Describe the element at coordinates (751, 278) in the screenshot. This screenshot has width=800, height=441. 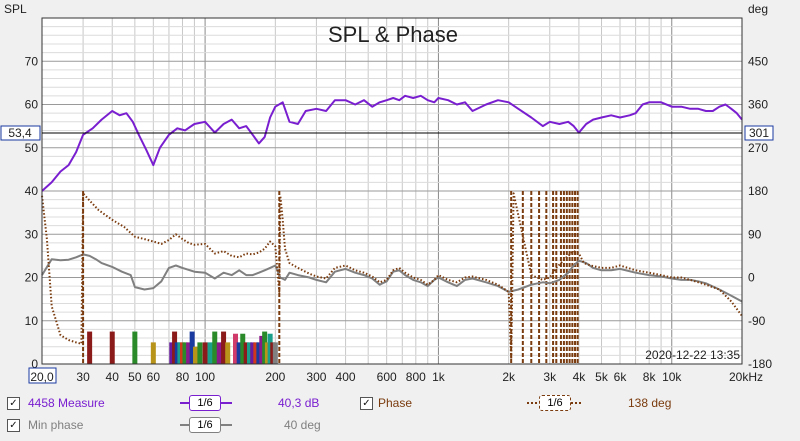
I see `right-tick-label: 0` at that location.